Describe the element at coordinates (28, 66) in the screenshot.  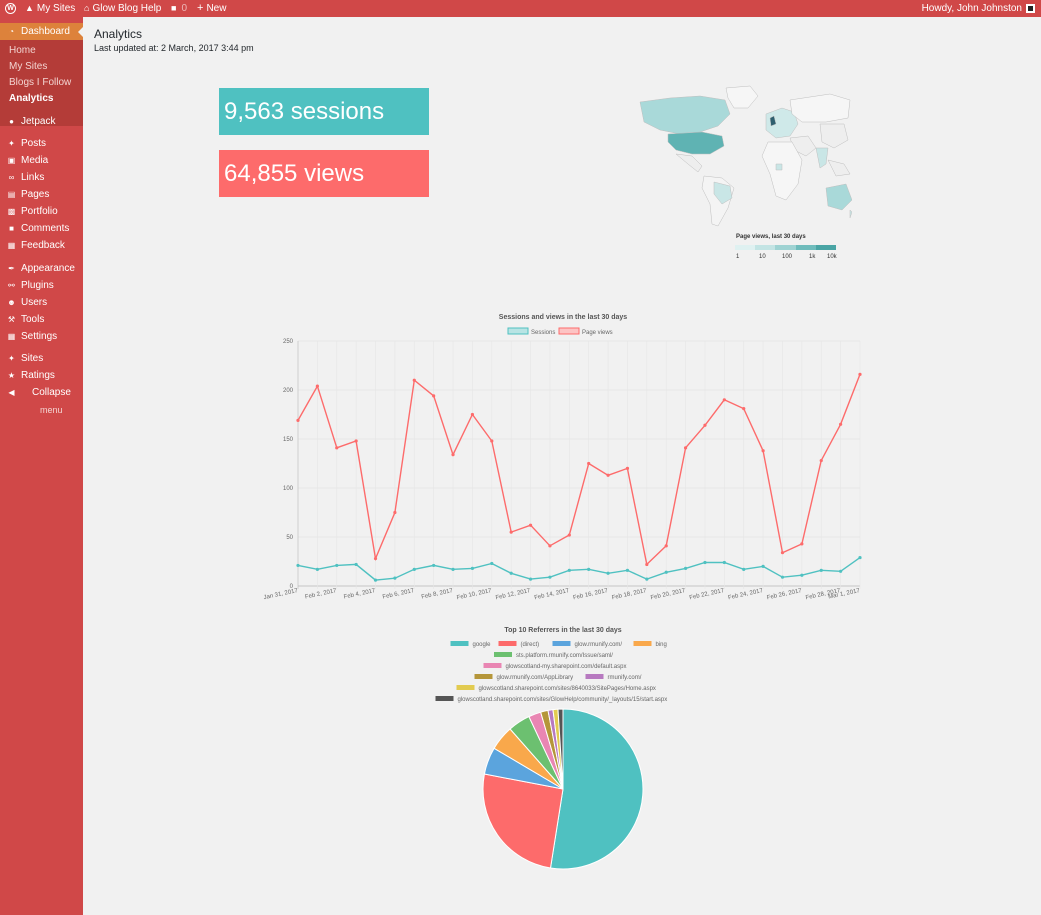
I see `submenu-my-sites: My Sites` at that location.